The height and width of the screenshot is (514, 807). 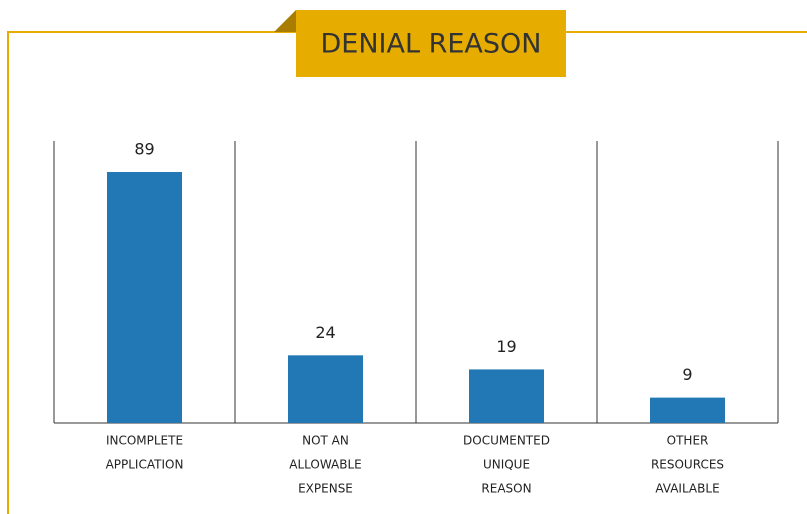 I want to click on value-label: 9, so click(x=687, y=374).